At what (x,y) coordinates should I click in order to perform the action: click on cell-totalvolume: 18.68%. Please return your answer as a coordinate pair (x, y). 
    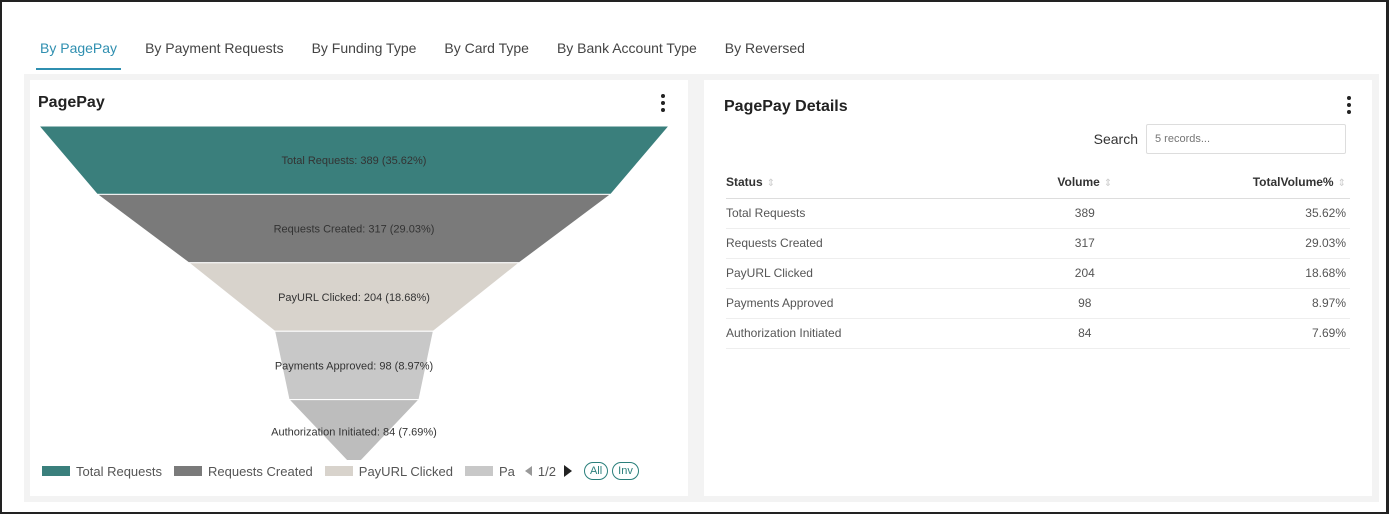
    Looking at the image, I should click on (1256, 273).